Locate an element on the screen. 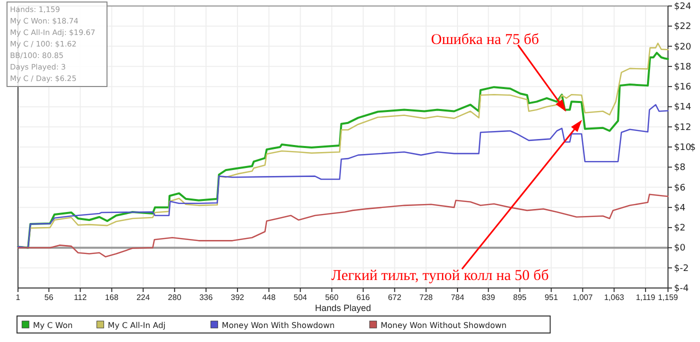 The image size is (700, 342). y-tick-label: $14 is located at coordinates (683, 107).